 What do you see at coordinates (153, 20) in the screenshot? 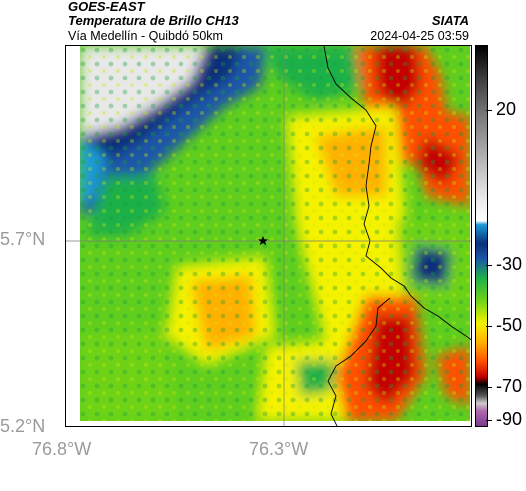
I see `product-title: Temperatura de Brillo CH13` at bounding box center [153, 20].